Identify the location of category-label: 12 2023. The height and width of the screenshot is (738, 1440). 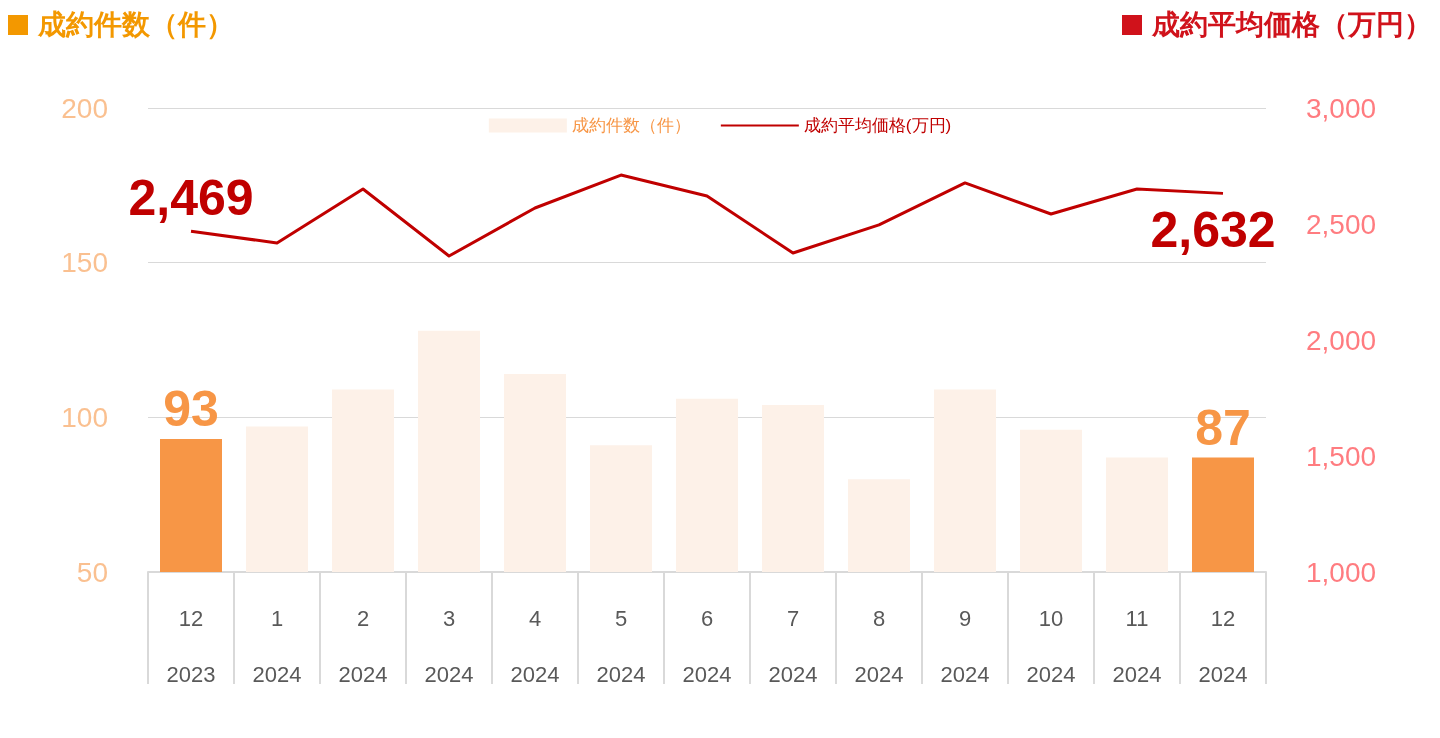
(191, 646).